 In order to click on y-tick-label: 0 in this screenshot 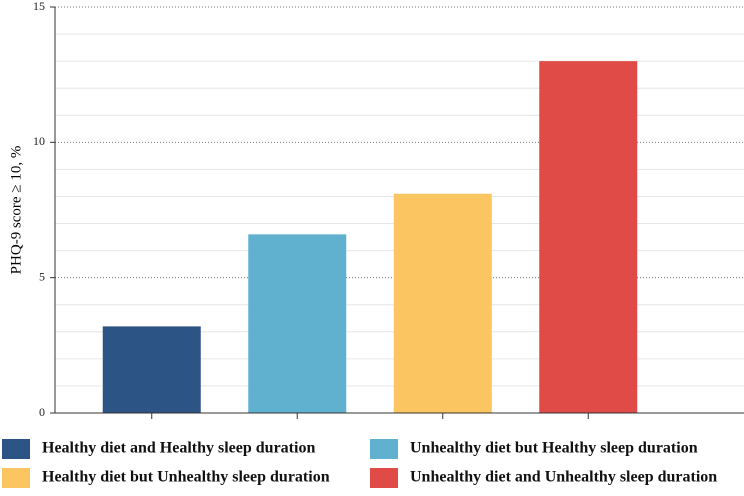, I will do `click(42, 412)`.